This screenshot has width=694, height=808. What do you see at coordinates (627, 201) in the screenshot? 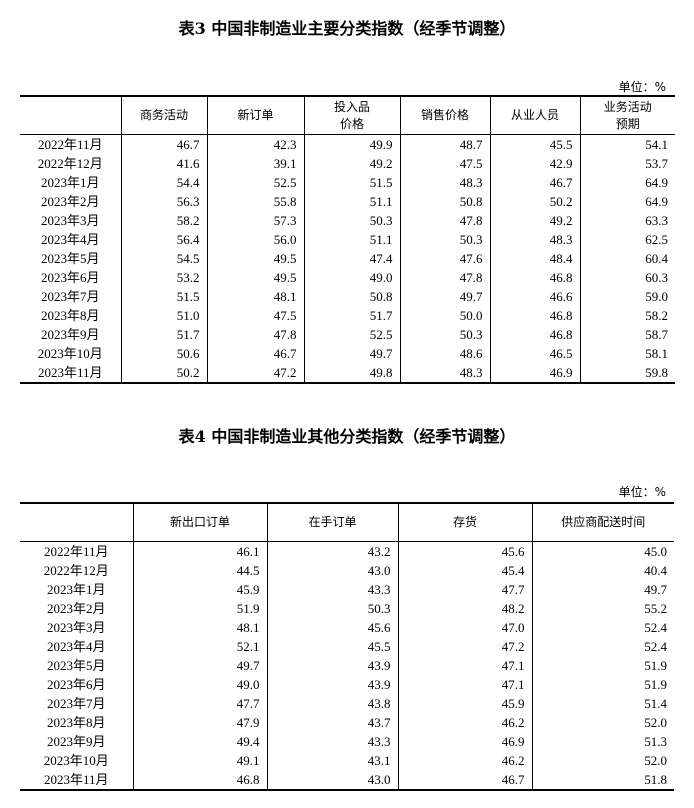
I see `table-cell: 64.9` at bounding box center [627, 201].